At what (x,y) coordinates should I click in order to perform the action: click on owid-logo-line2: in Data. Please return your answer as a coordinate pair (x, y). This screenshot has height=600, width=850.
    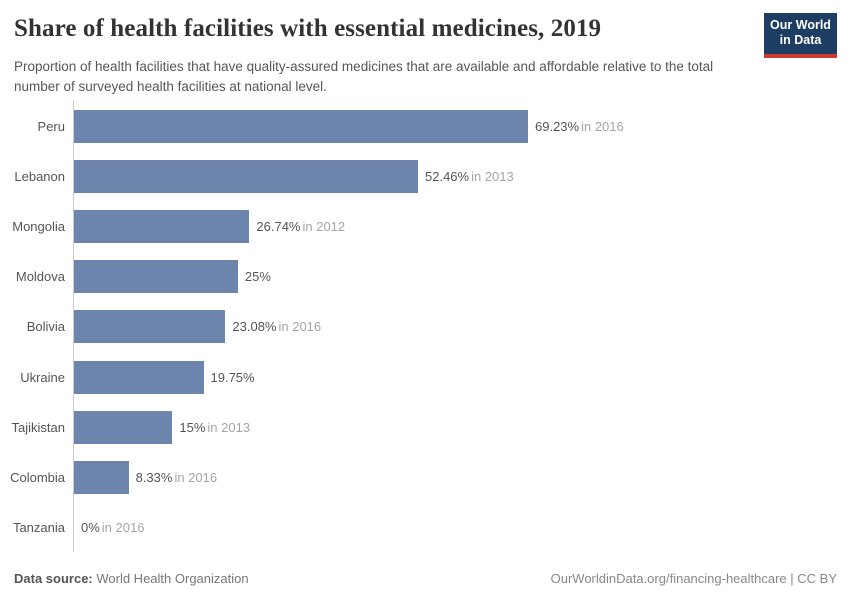
    Looking at the image, I should click on (800, 40).